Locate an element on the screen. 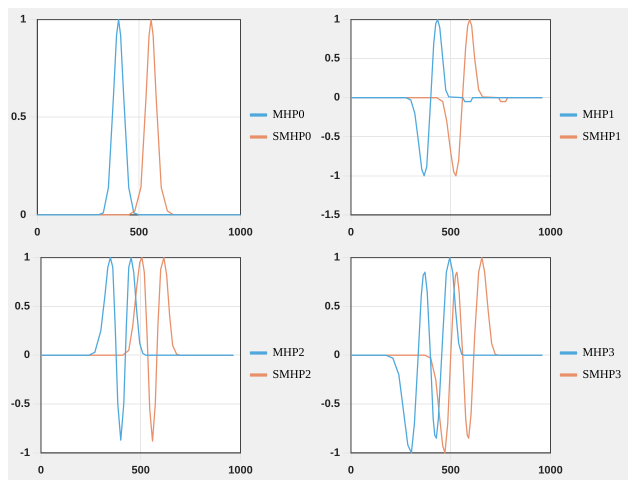  legend-label: SMHP3 is located at coordinates (602, 374).